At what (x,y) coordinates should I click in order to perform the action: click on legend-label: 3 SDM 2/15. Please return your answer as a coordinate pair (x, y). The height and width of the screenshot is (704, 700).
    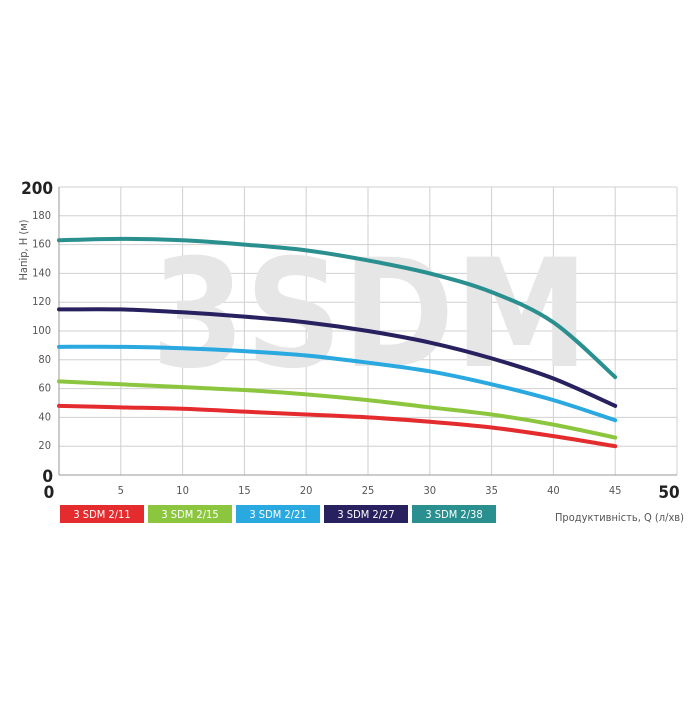
    Looking at the image, I should click on (189, 514).